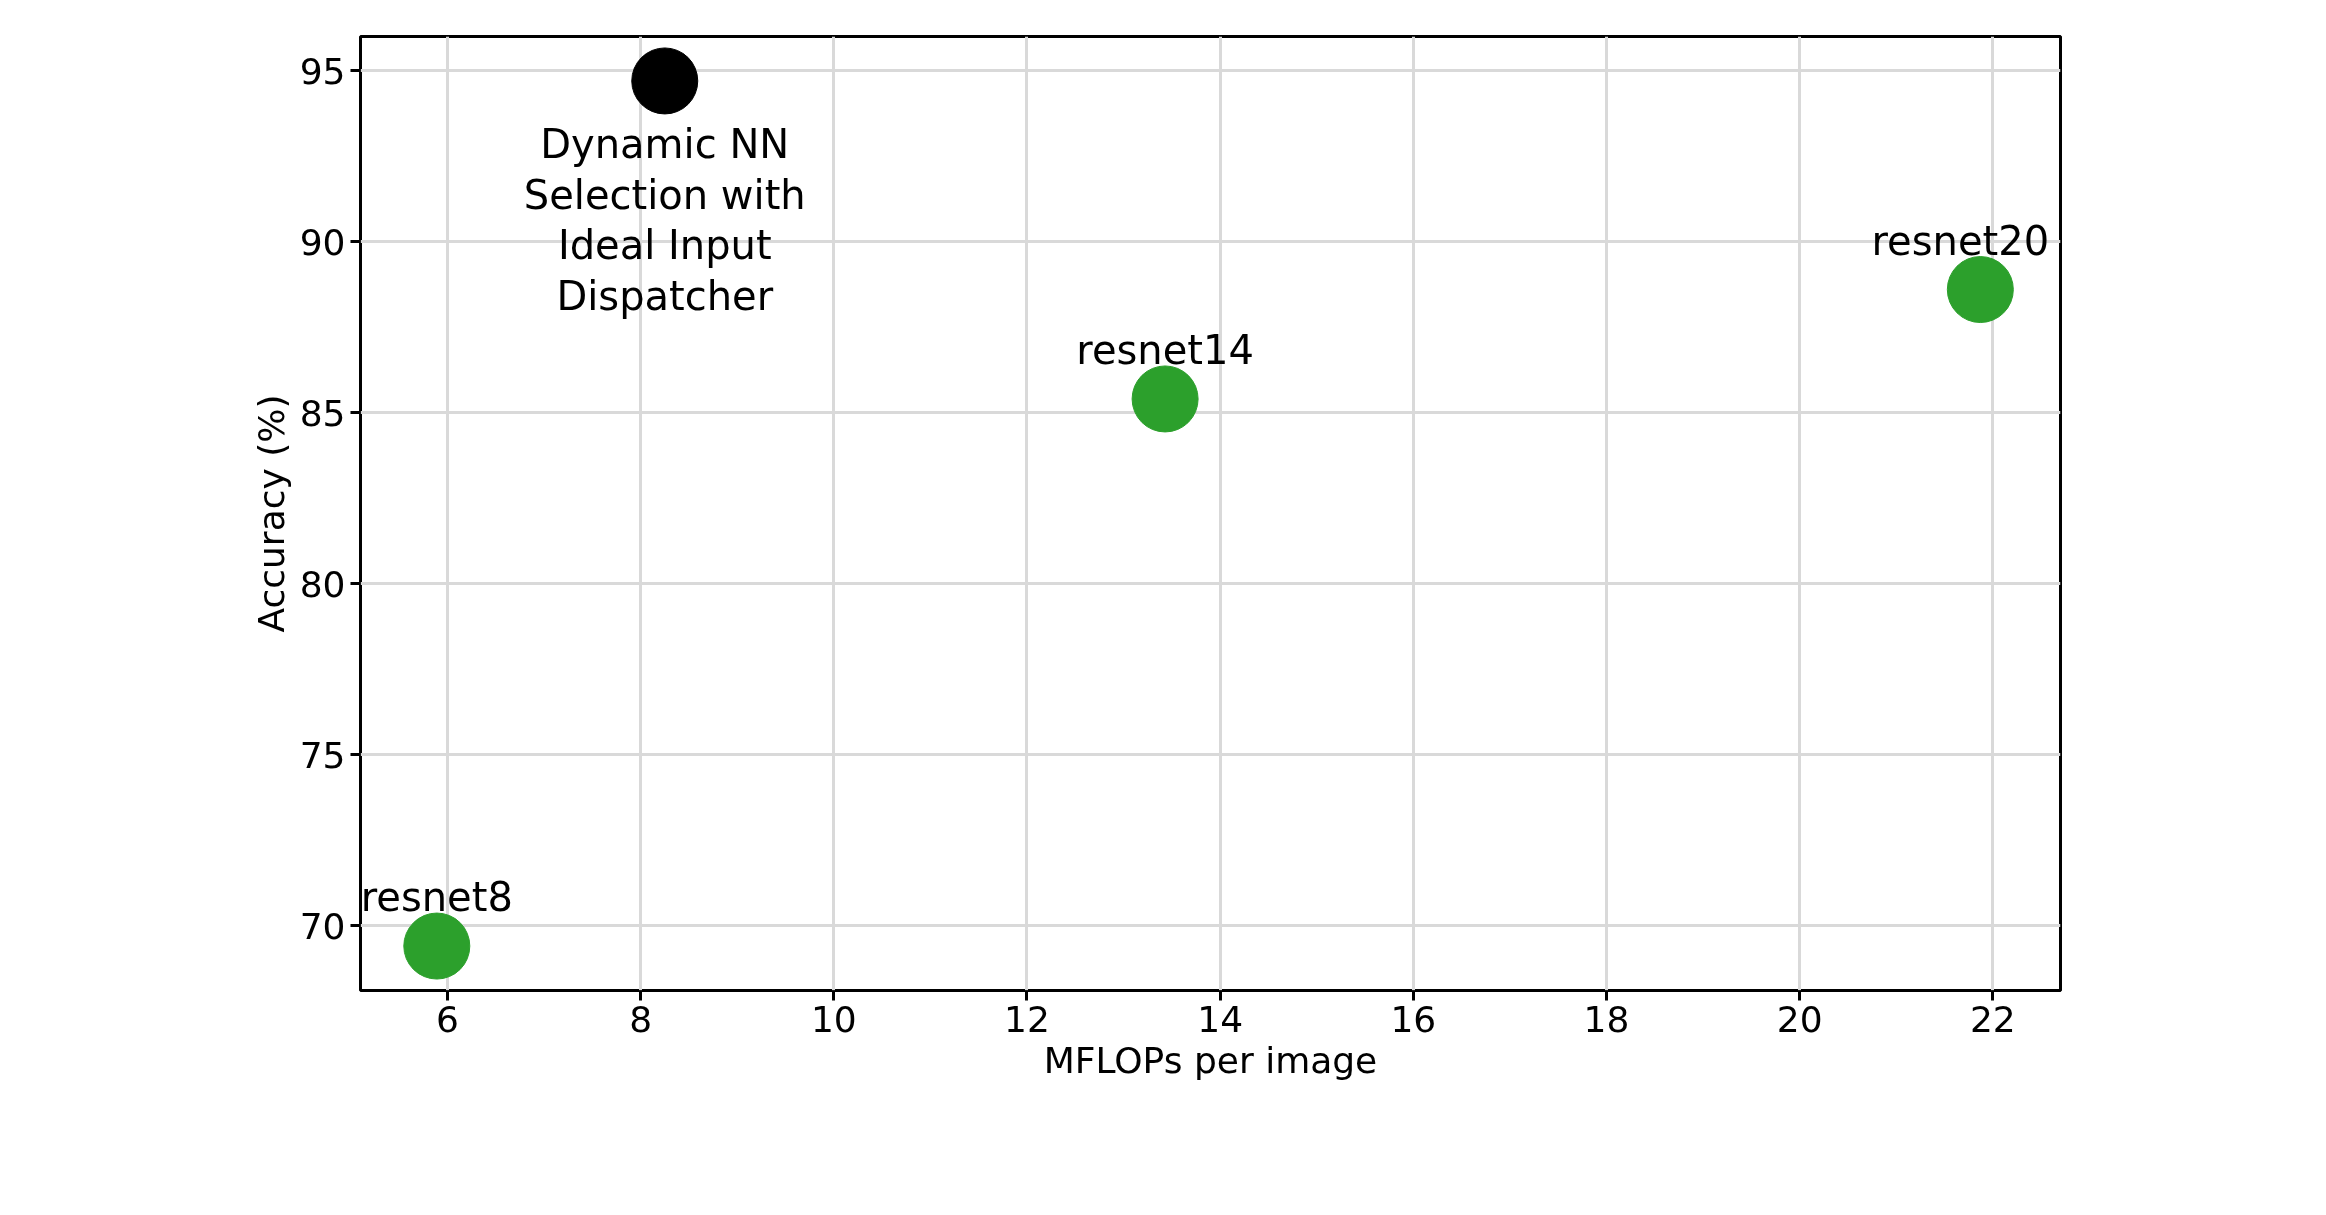 Image resolution: width=2326 pixels, height=1215 pixels. I want to click on x-tick-label: 12, so click(1027, 1019).